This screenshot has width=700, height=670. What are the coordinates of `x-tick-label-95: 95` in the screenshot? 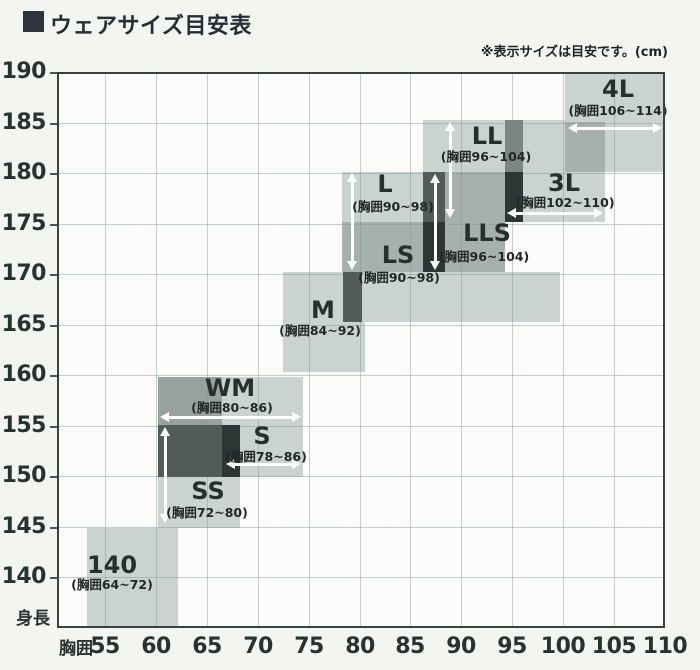 It's located at (512, 646).